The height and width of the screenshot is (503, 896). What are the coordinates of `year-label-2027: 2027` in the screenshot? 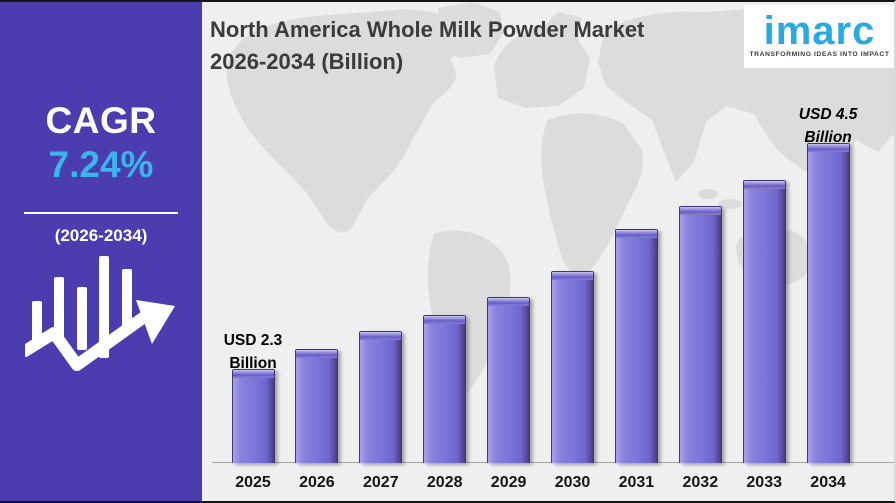 It's located at (381, 482).